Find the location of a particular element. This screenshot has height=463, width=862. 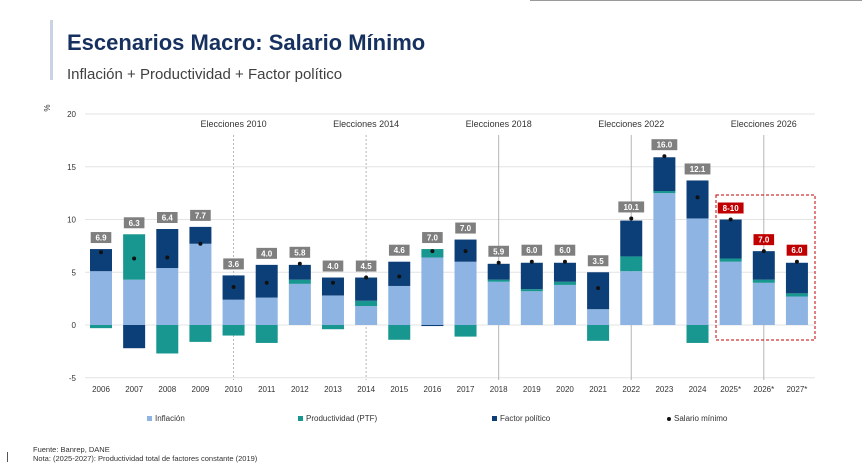

x-tick-label: 2020 is located at coordinates (565, 389).